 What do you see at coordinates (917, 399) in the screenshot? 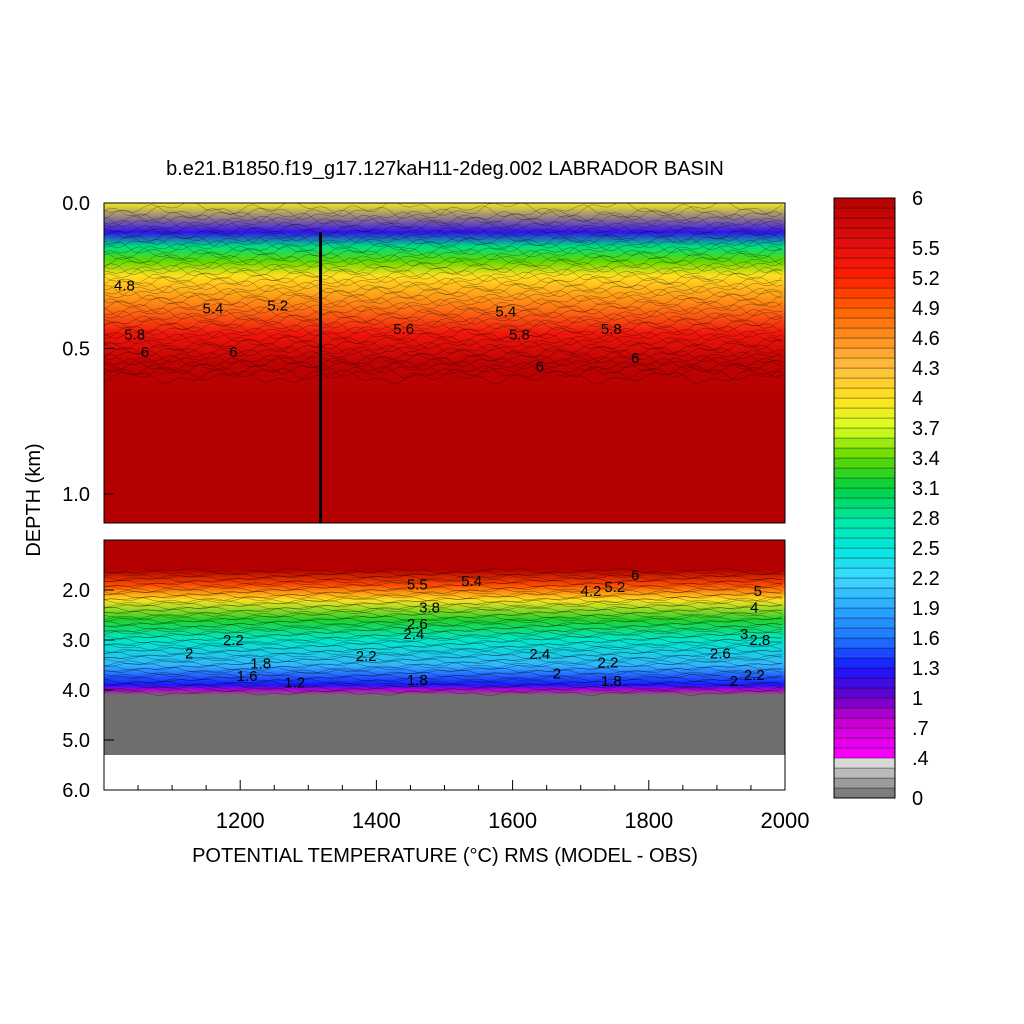
I see `colorbar-label: 4` at bounding box center [917, 399].